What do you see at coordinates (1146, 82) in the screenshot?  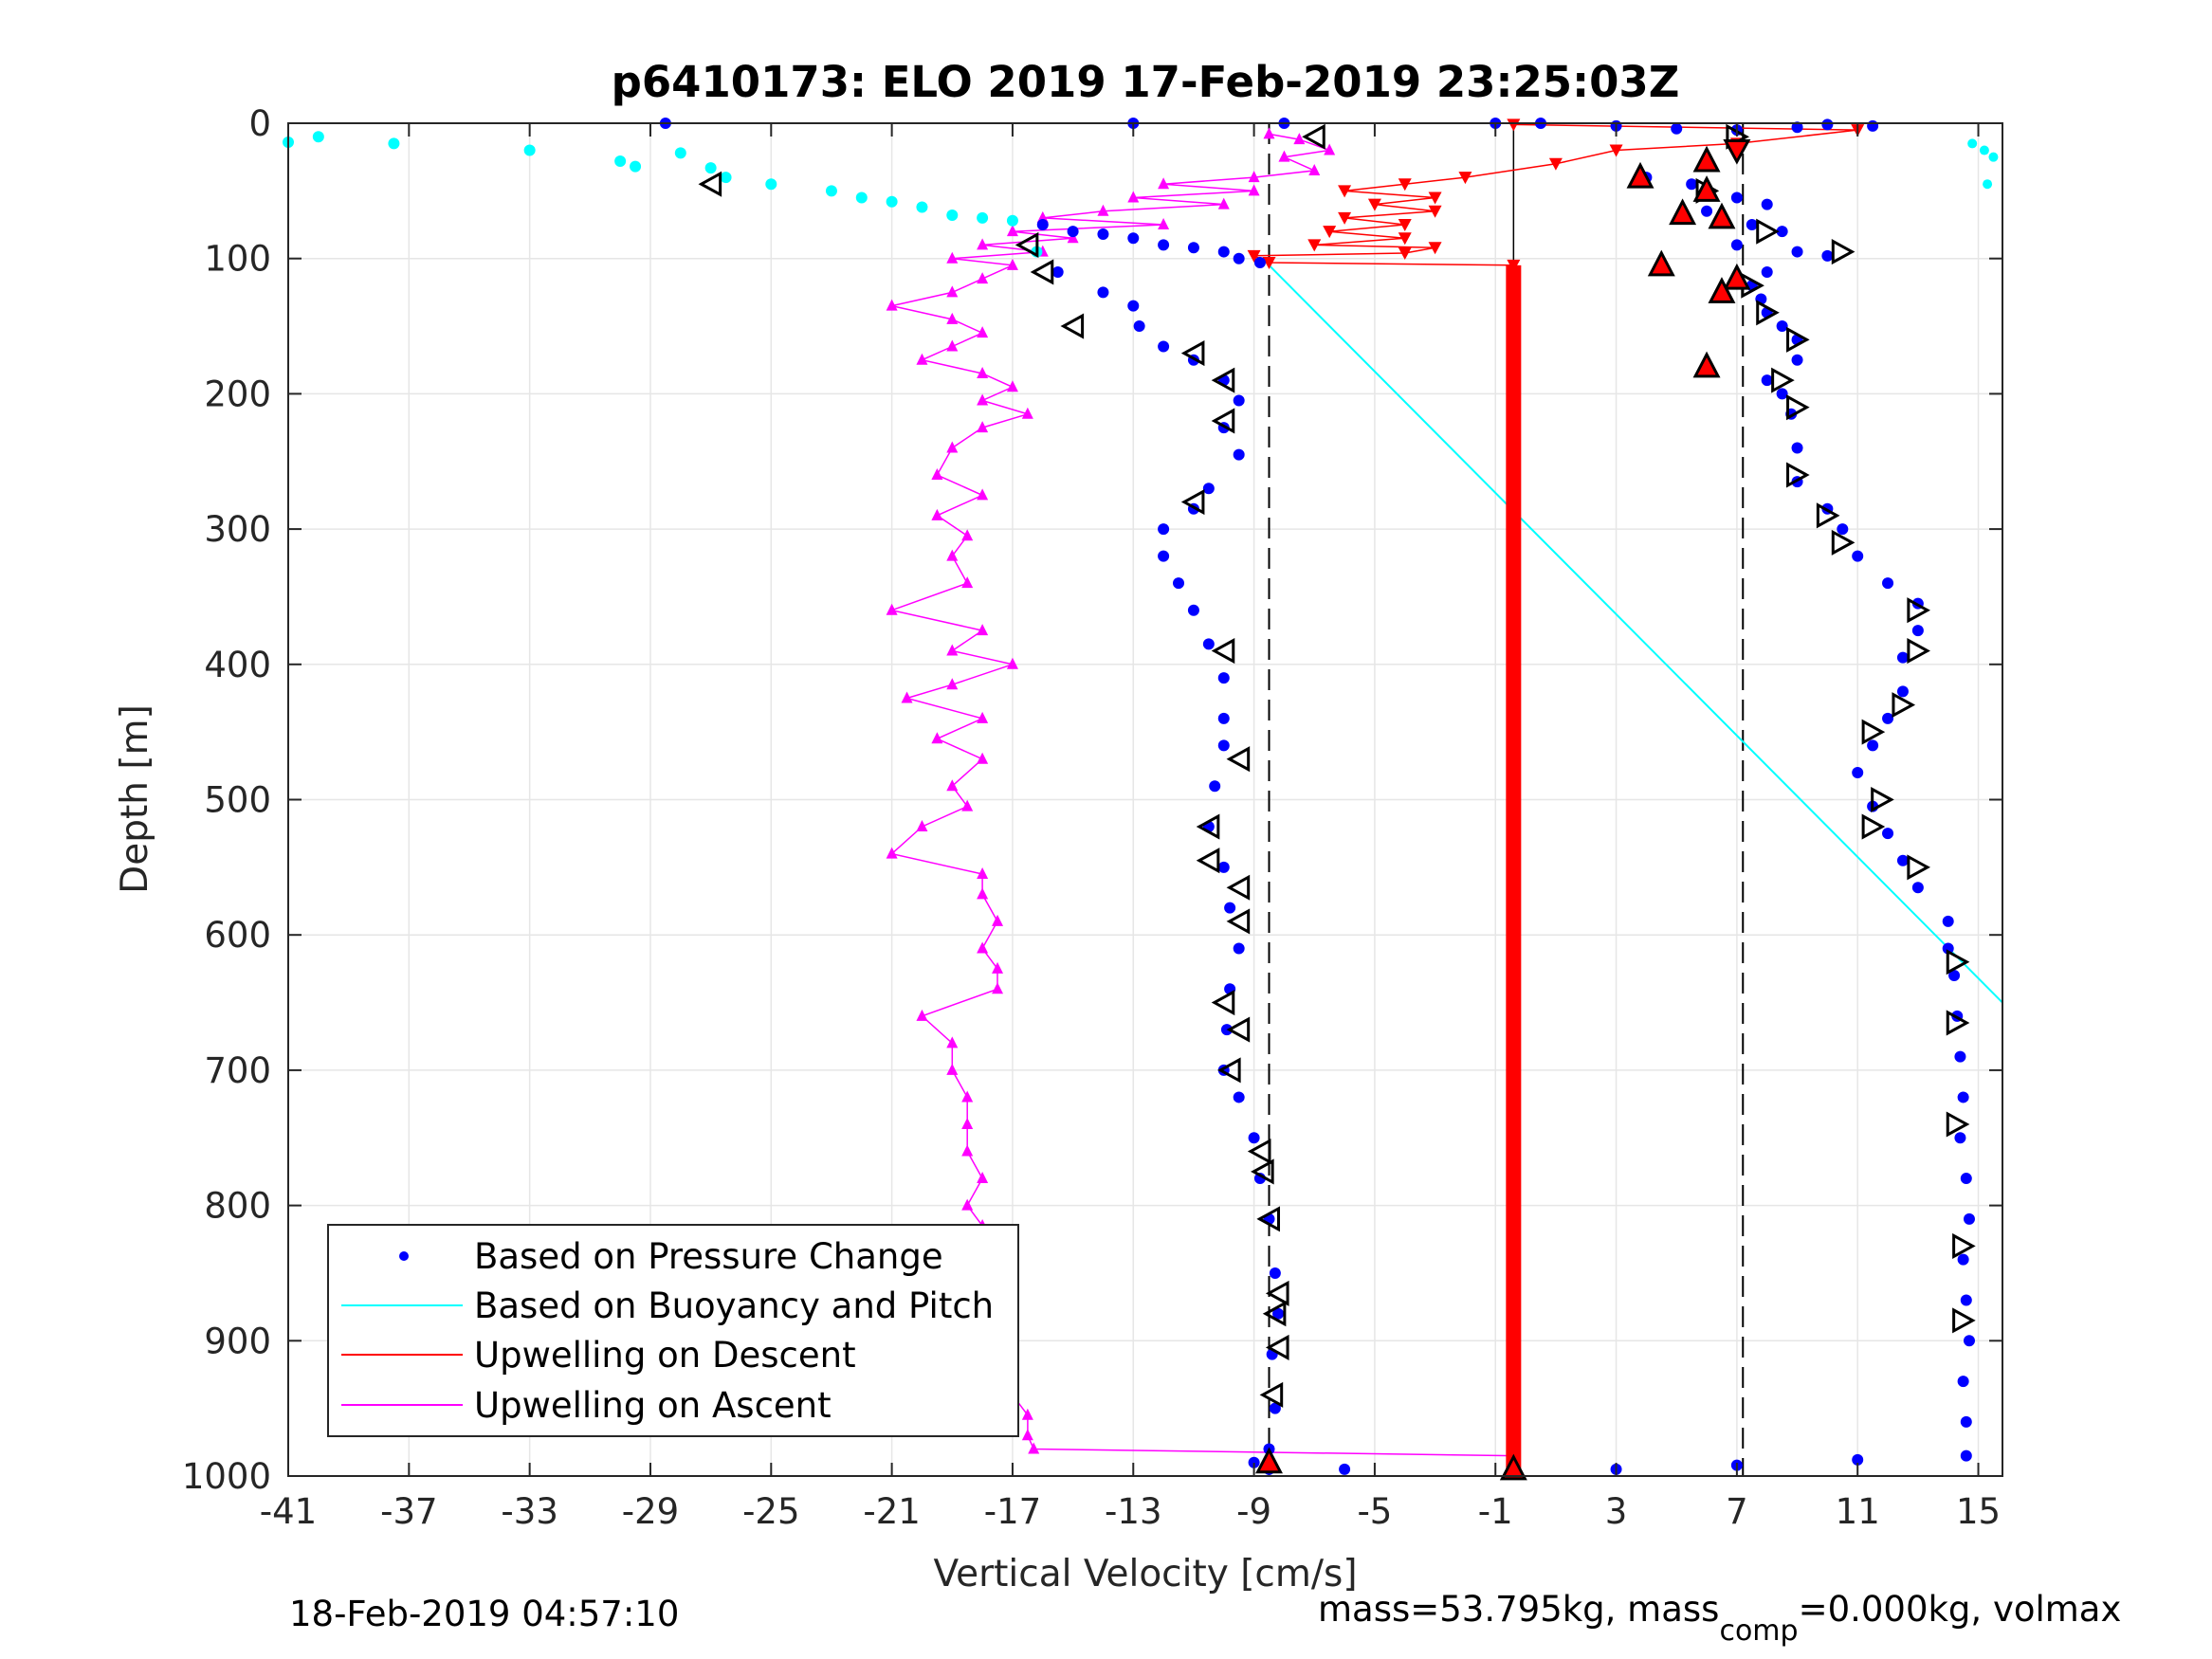 I see `chart-title: p6410173: ELO 2019 17-Feb-2019 23:25:03Z` at bounding box center [1146, 82].